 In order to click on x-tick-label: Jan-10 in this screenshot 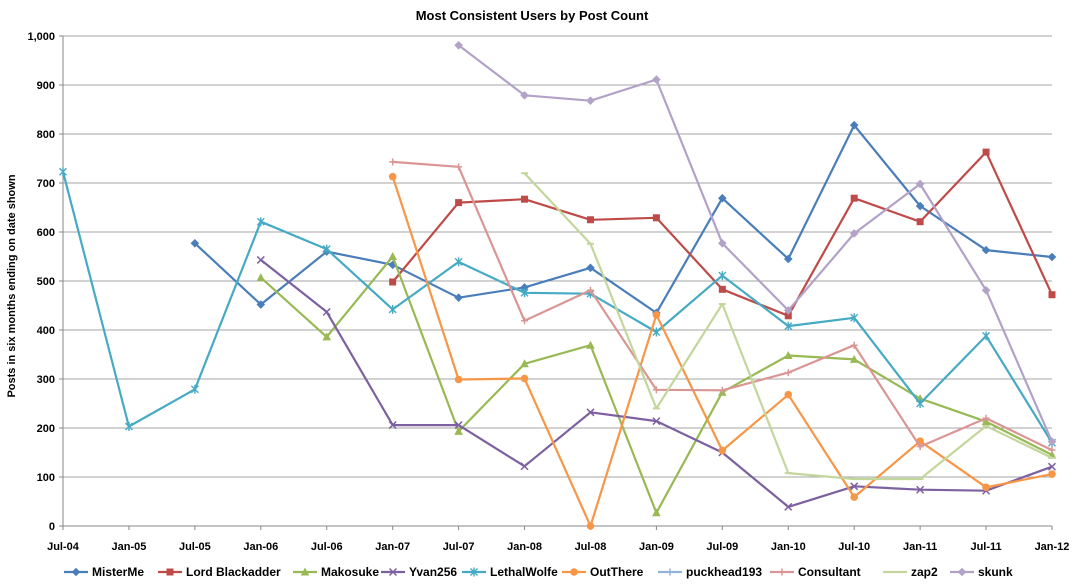, I will do `click(788, 547)`.